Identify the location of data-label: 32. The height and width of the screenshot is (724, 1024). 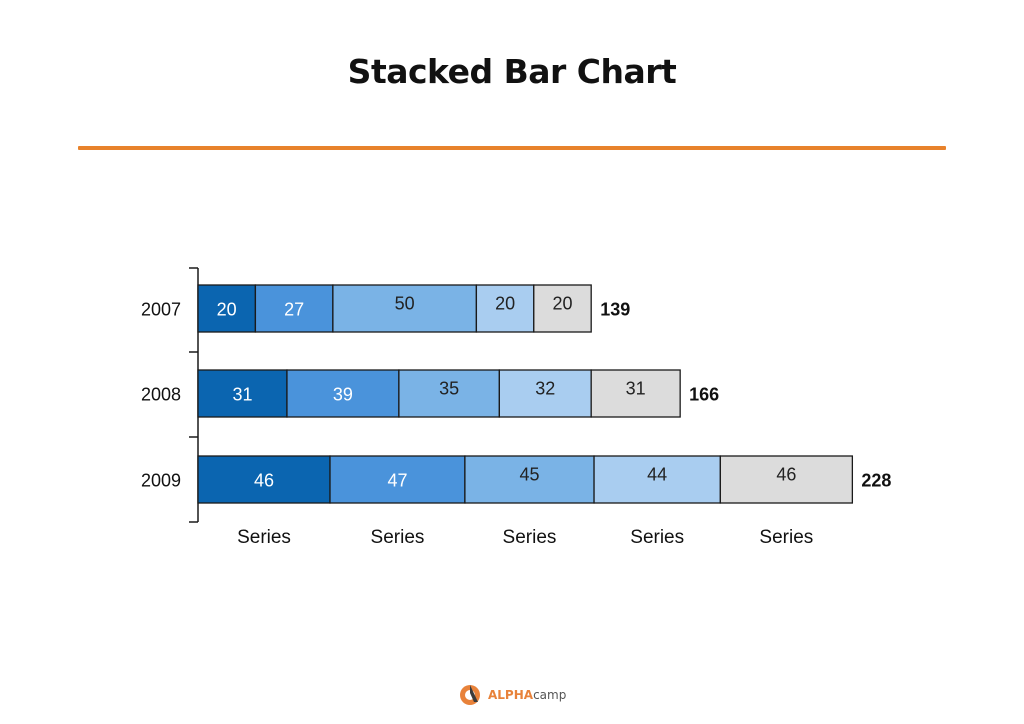
(545, 389).